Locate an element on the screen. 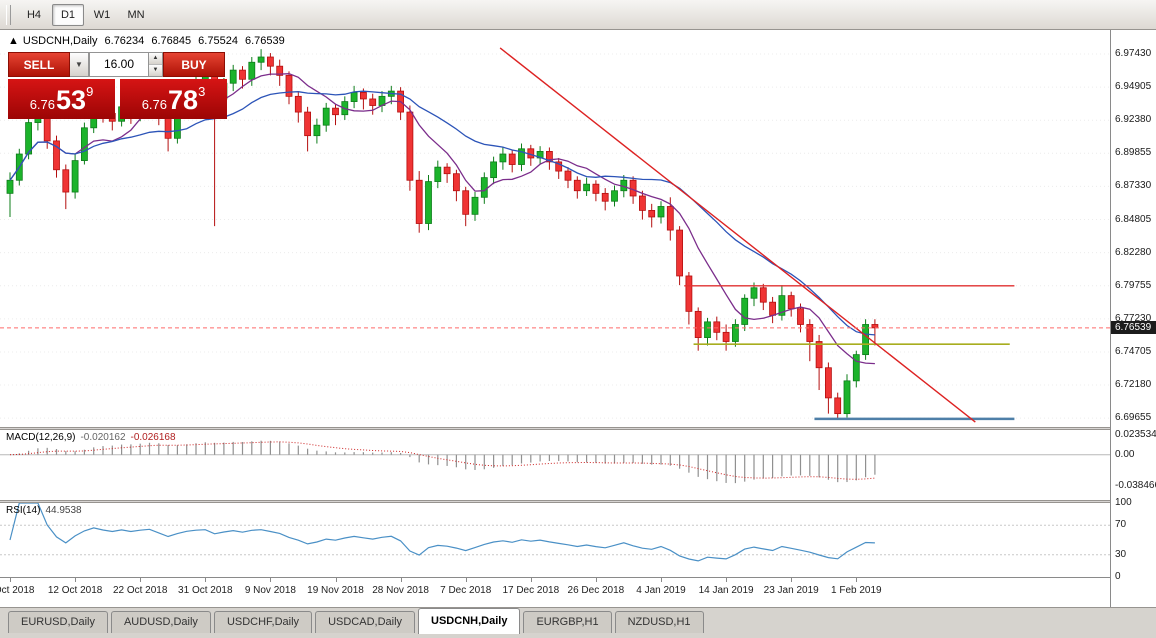 This screenshot has width=1156, height=638. buy-button: BUY is located at coordinates (194, 64).